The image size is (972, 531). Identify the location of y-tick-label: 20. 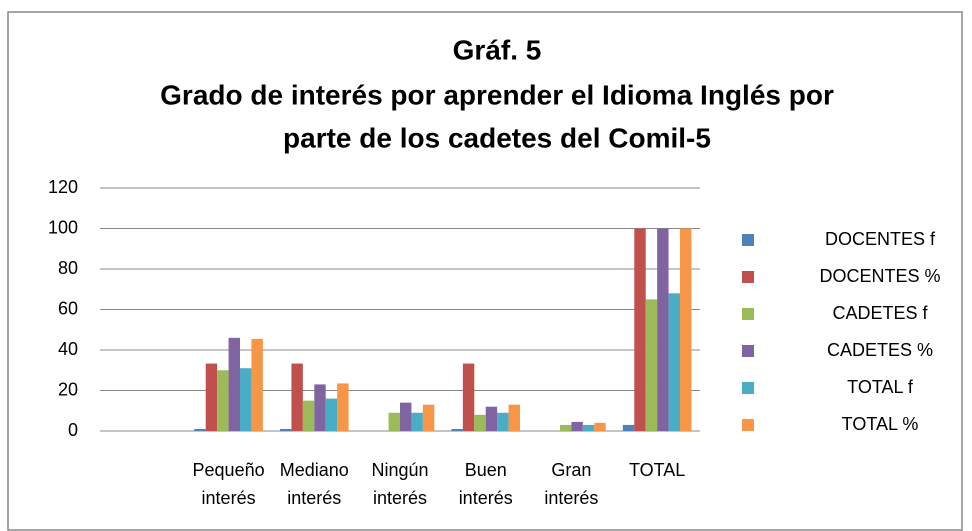
(68, 389).